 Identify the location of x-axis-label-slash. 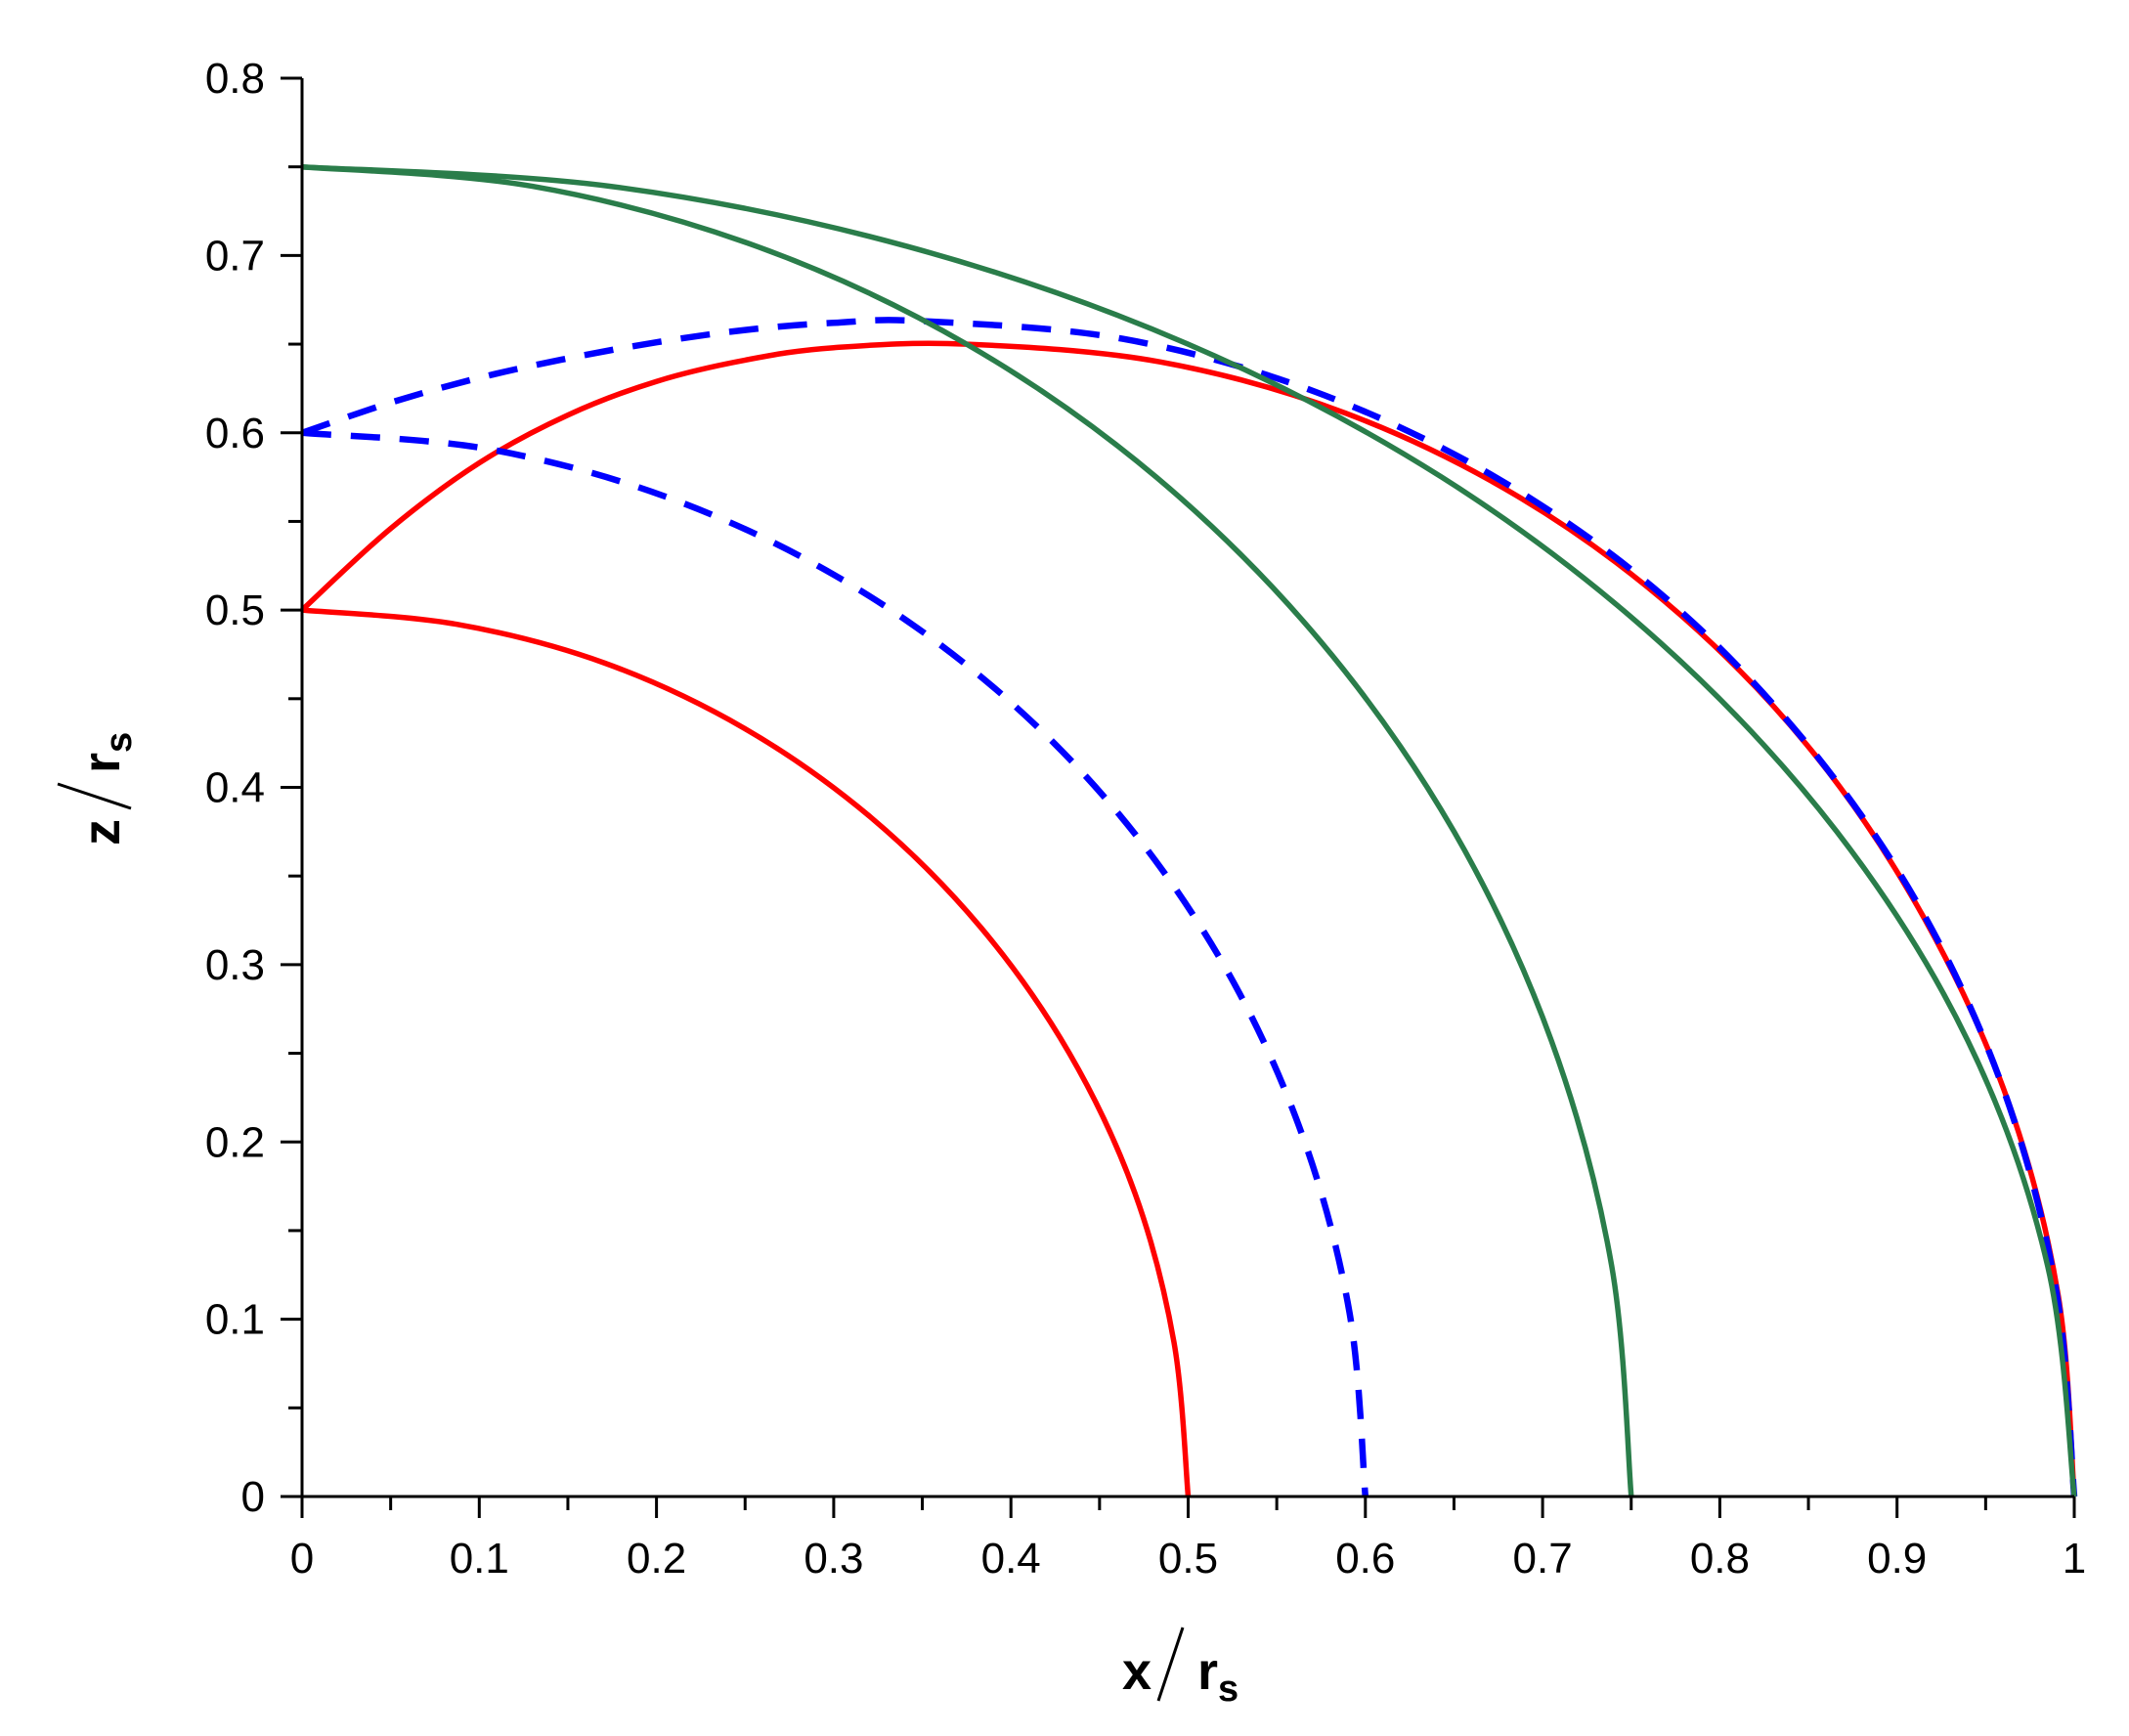
(1170, 1664).